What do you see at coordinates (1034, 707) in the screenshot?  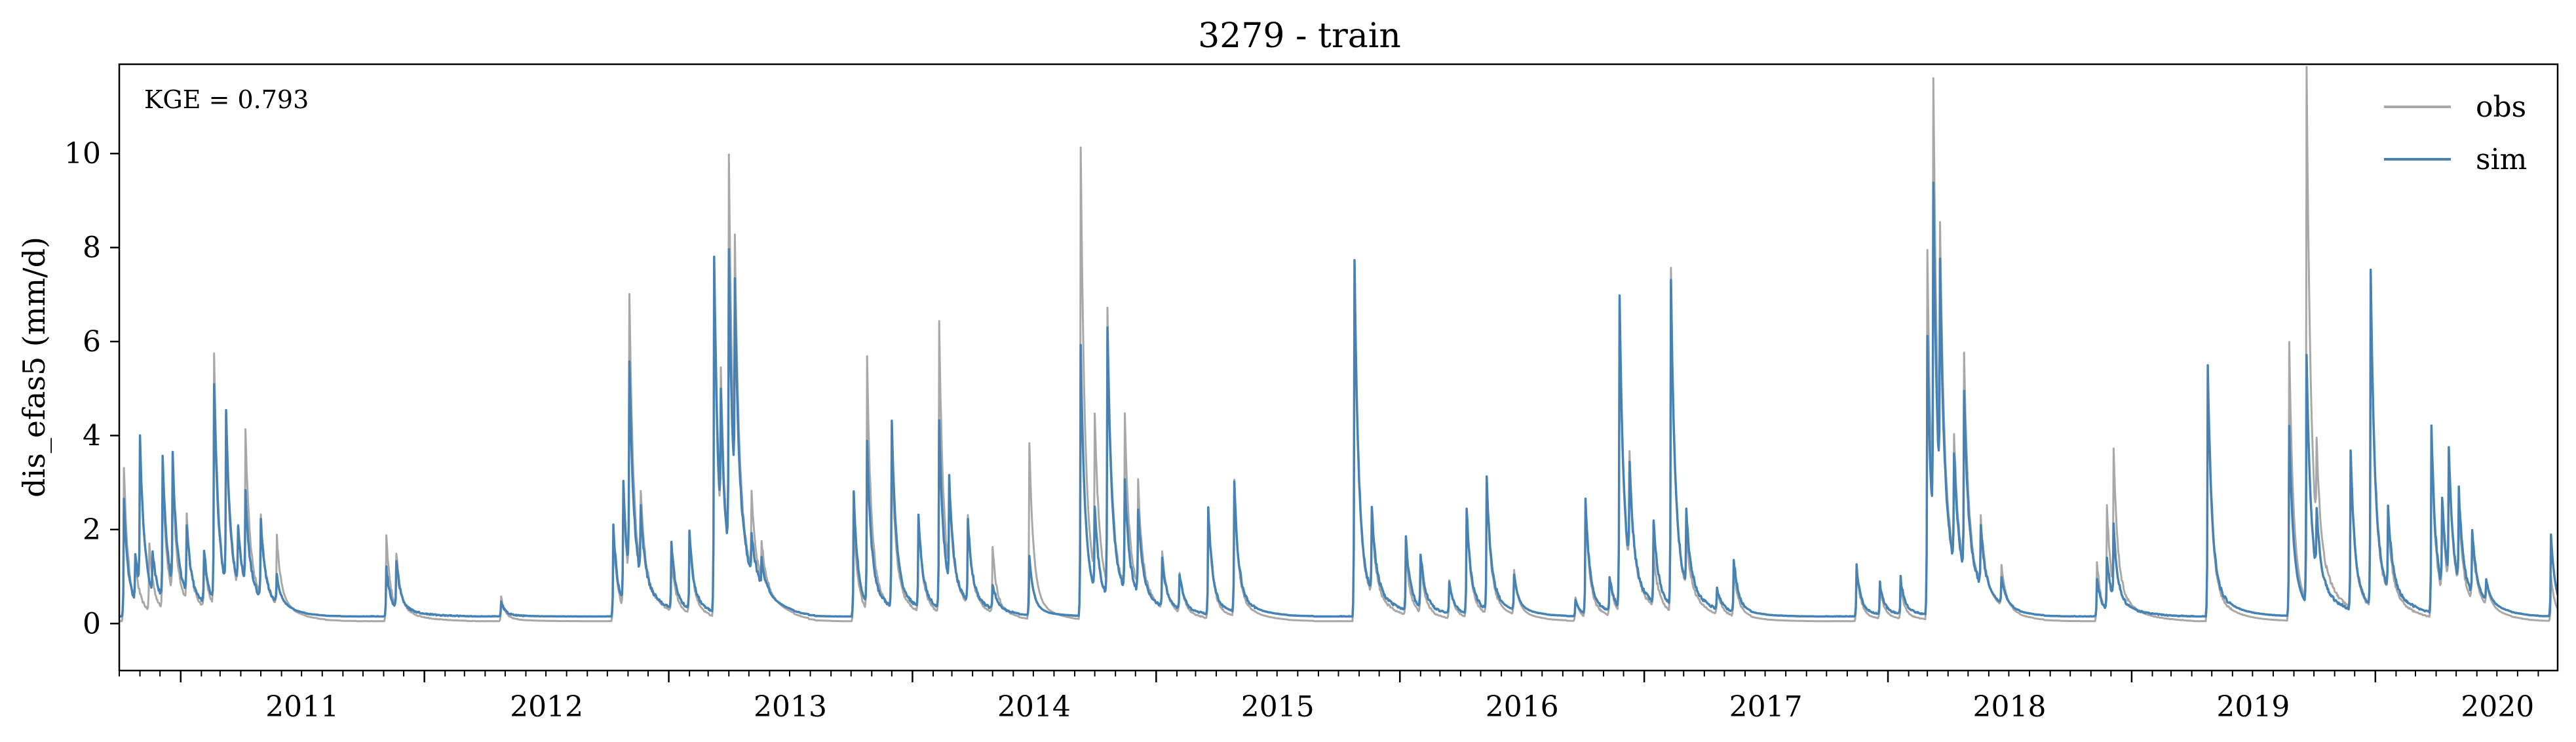 I see `x-tick-label: 2014` at bounding box center [1034, 707].